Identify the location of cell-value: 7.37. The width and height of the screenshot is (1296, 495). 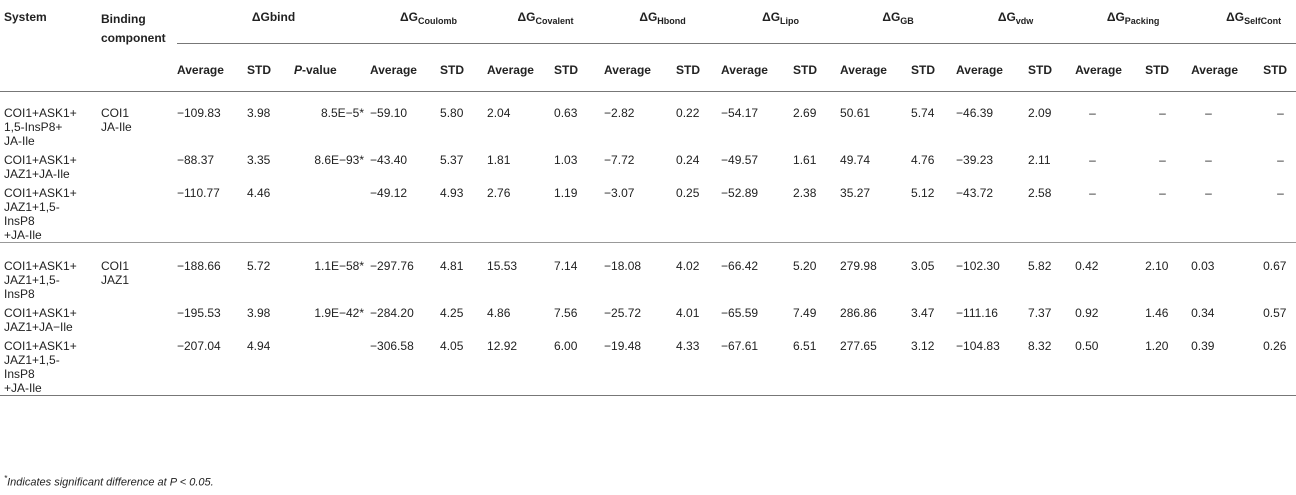
(1040, 312).